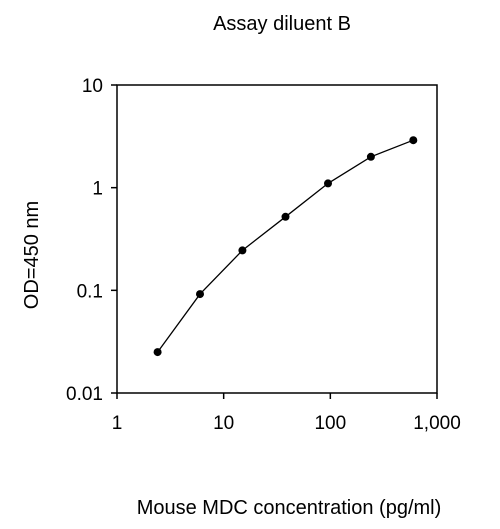 This screenshot has width=500, height=529. I want to click on y-tick-label: 1, so click(97, 189).